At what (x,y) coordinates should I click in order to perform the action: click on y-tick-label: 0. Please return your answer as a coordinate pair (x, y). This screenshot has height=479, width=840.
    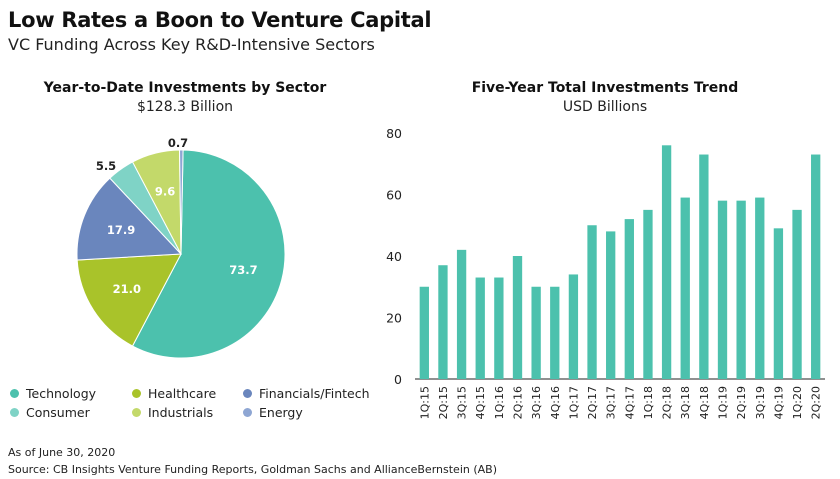
    Looking at the image, I should click on (398, 379).